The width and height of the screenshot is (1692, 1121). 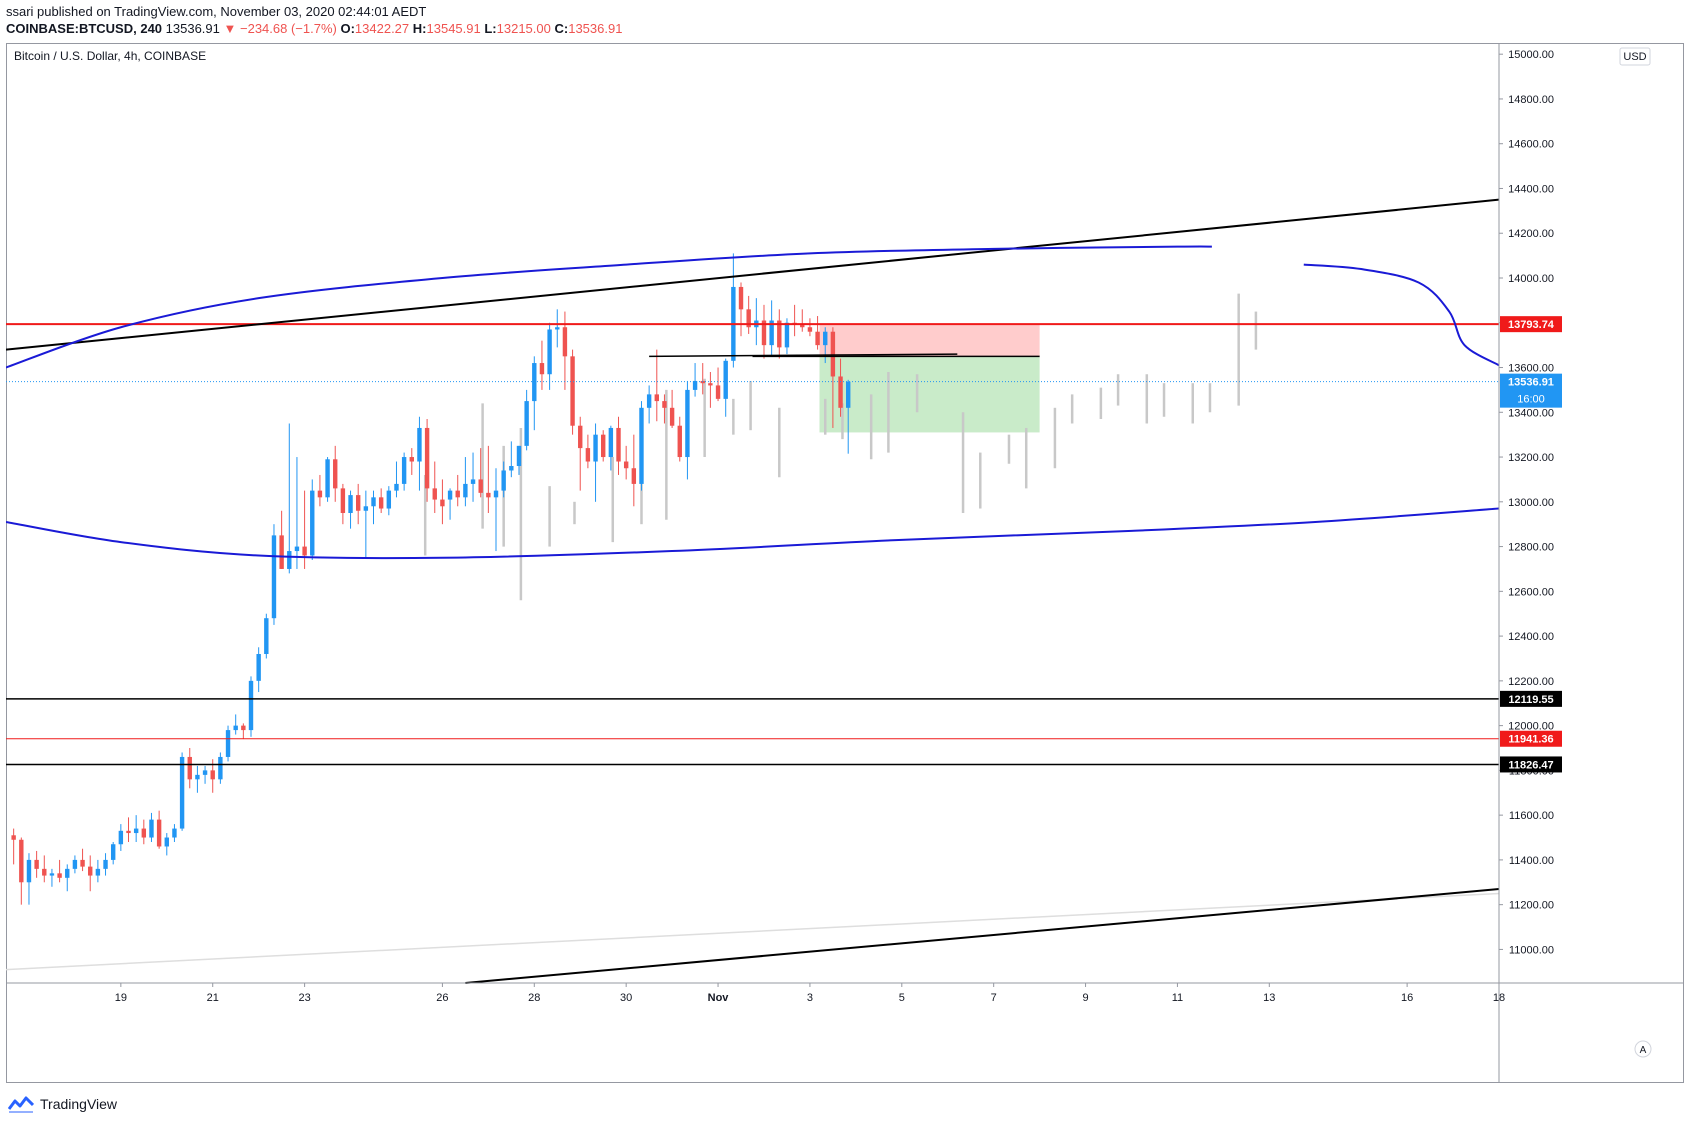 What do you see at coordinates (929, 394) in the screenshot?
I see `take-profit-zone` at bounding box center [929, 394].